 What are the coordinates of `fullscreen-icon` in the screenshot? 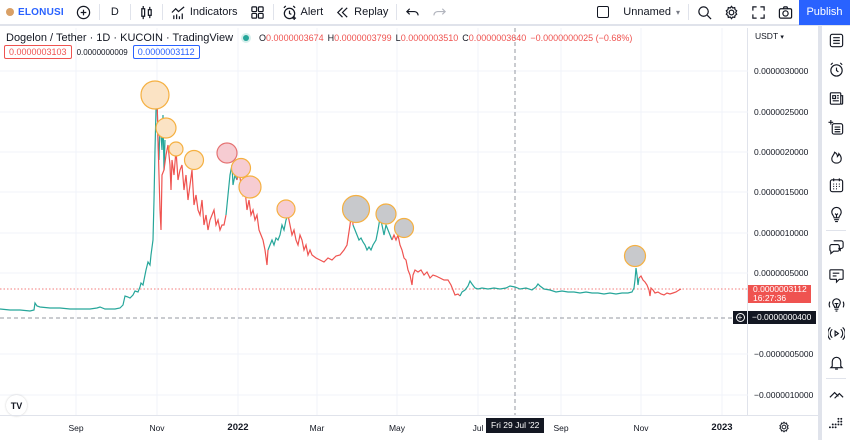 It's located at (758, 12).